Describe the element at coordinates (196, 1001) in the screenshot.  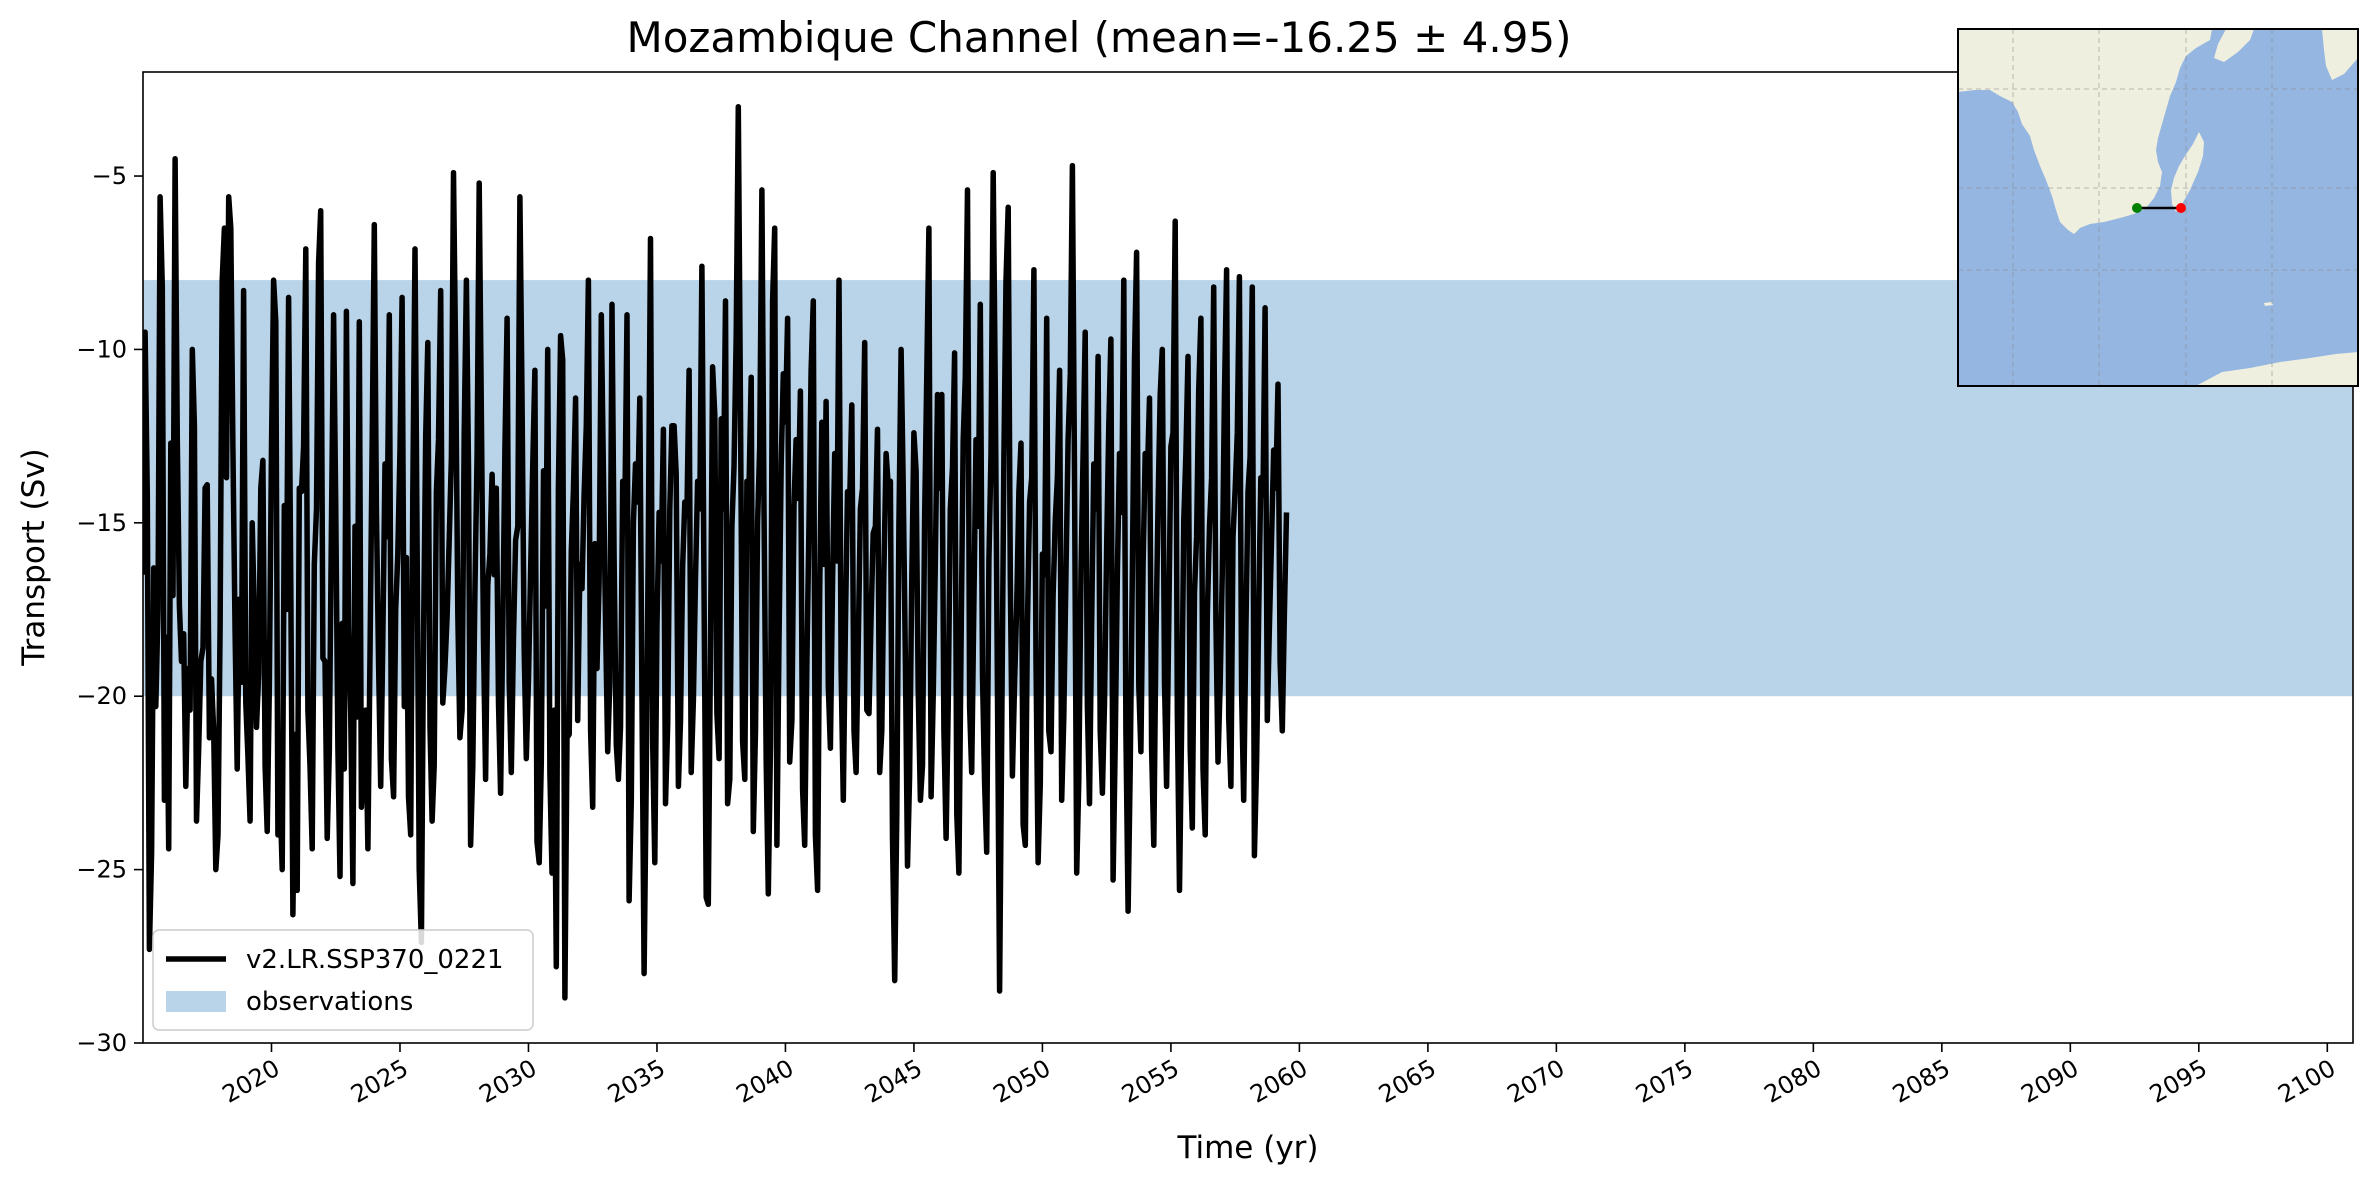
I see `legend-swatch-observations` at that location.